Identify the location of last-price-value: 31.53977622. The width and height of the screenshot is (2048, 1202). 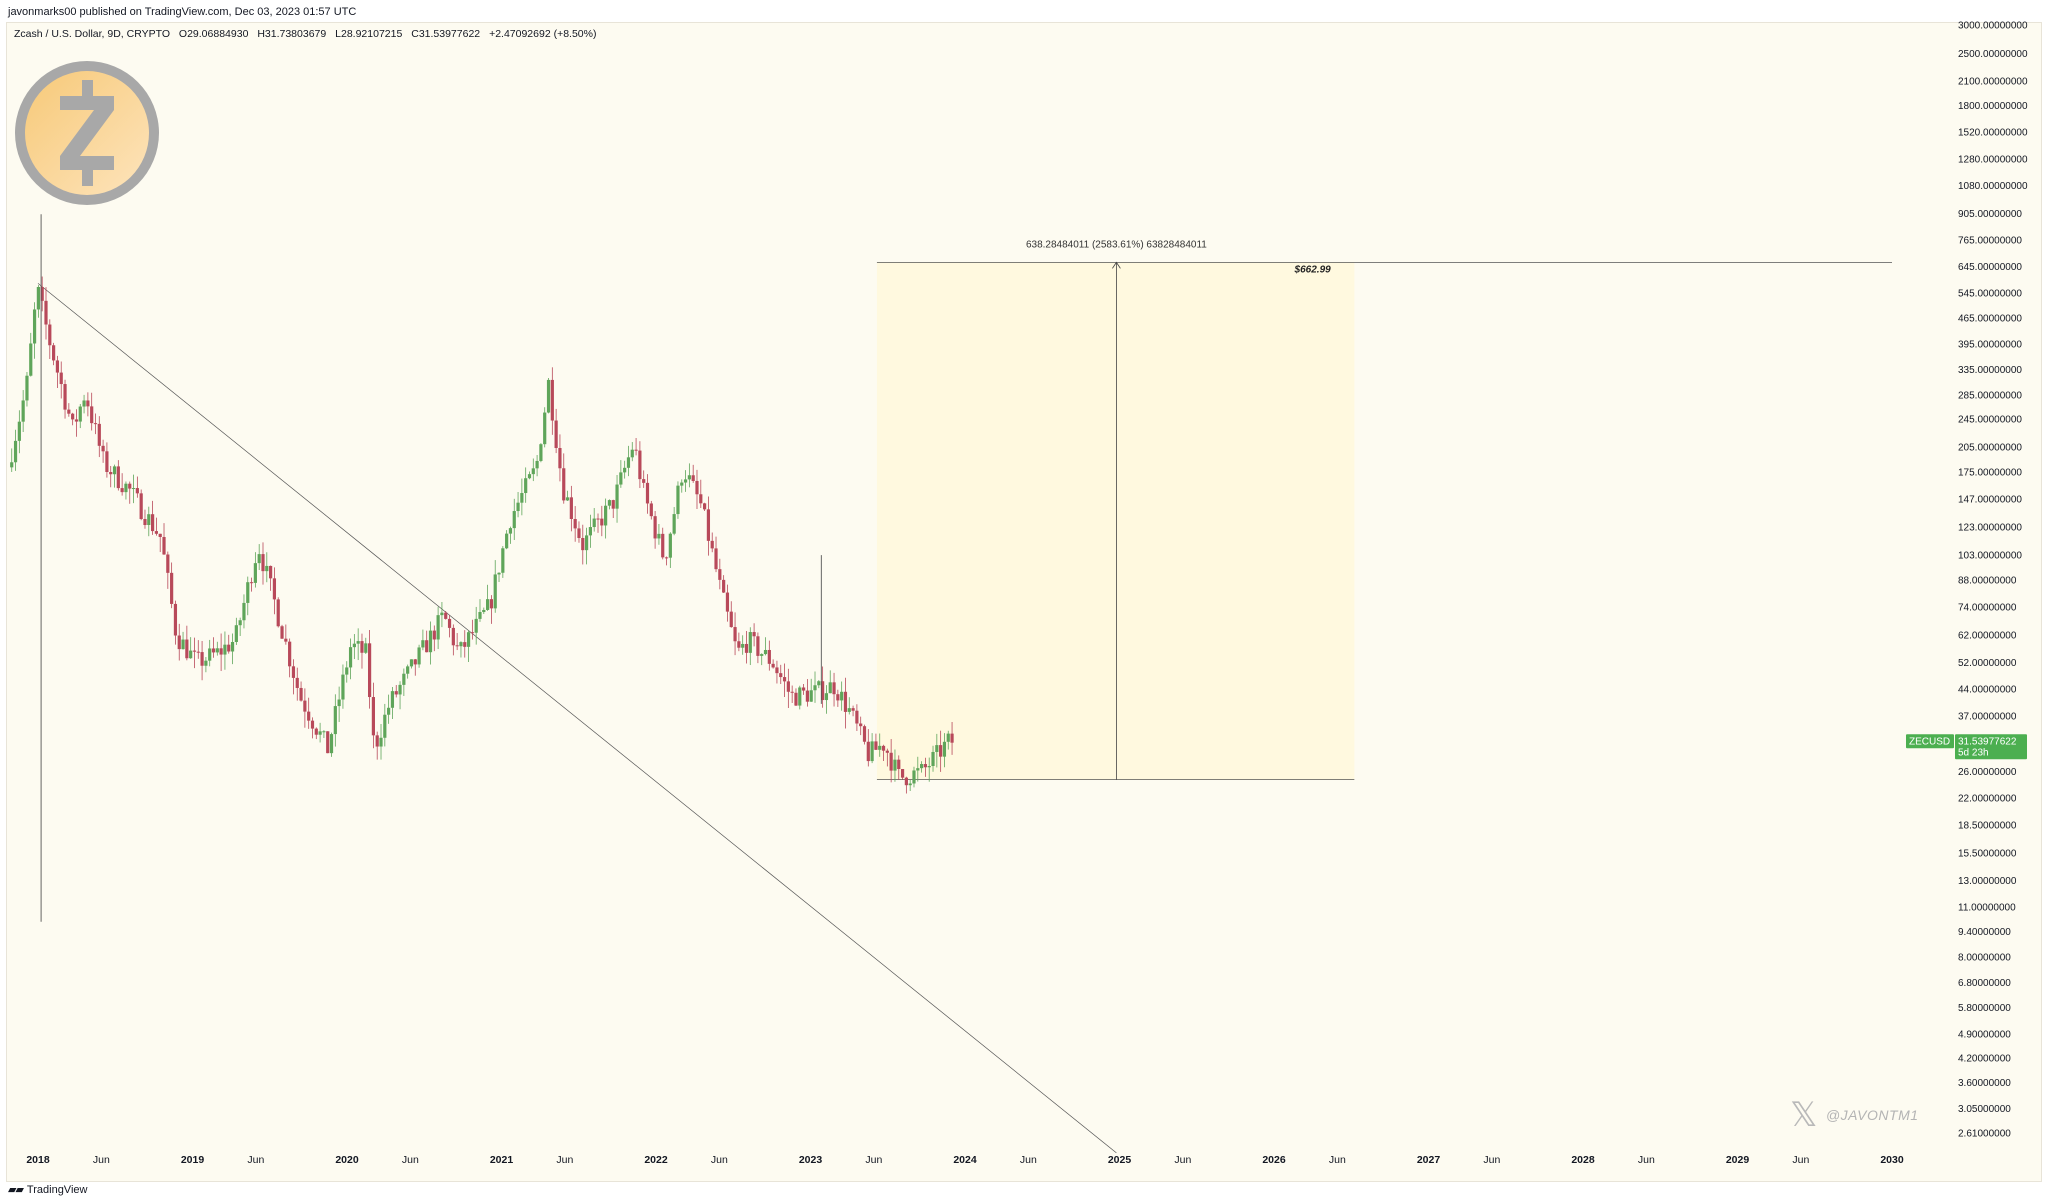
(1987, 742).